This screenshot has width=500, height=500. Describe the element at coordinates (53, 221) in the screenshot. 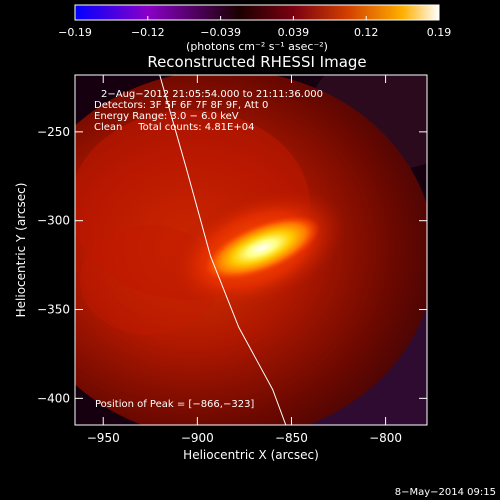

I see `y-tick-label: −300` at that location.